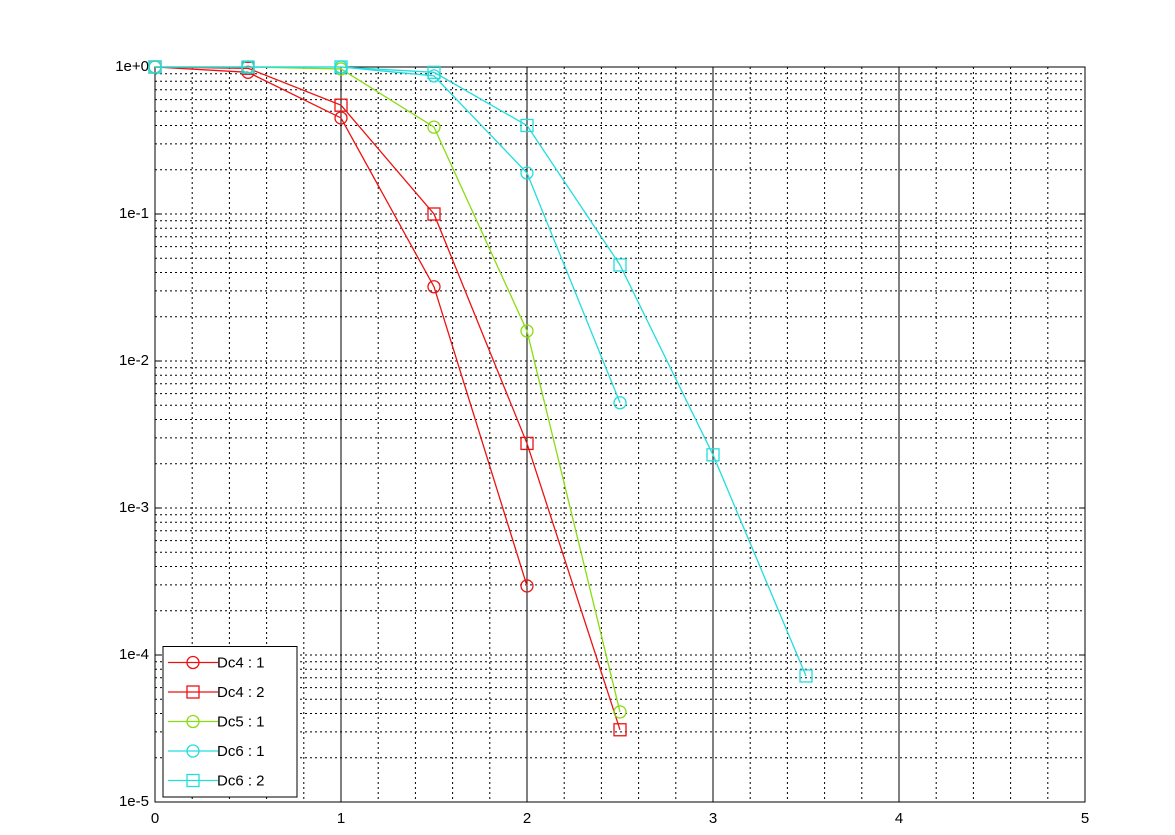 This screenshot has width=1175, height=835. Describe the element at coordinates (134, 654) in the screenshot. I see `y-tick-label: 1e-4` at that location.